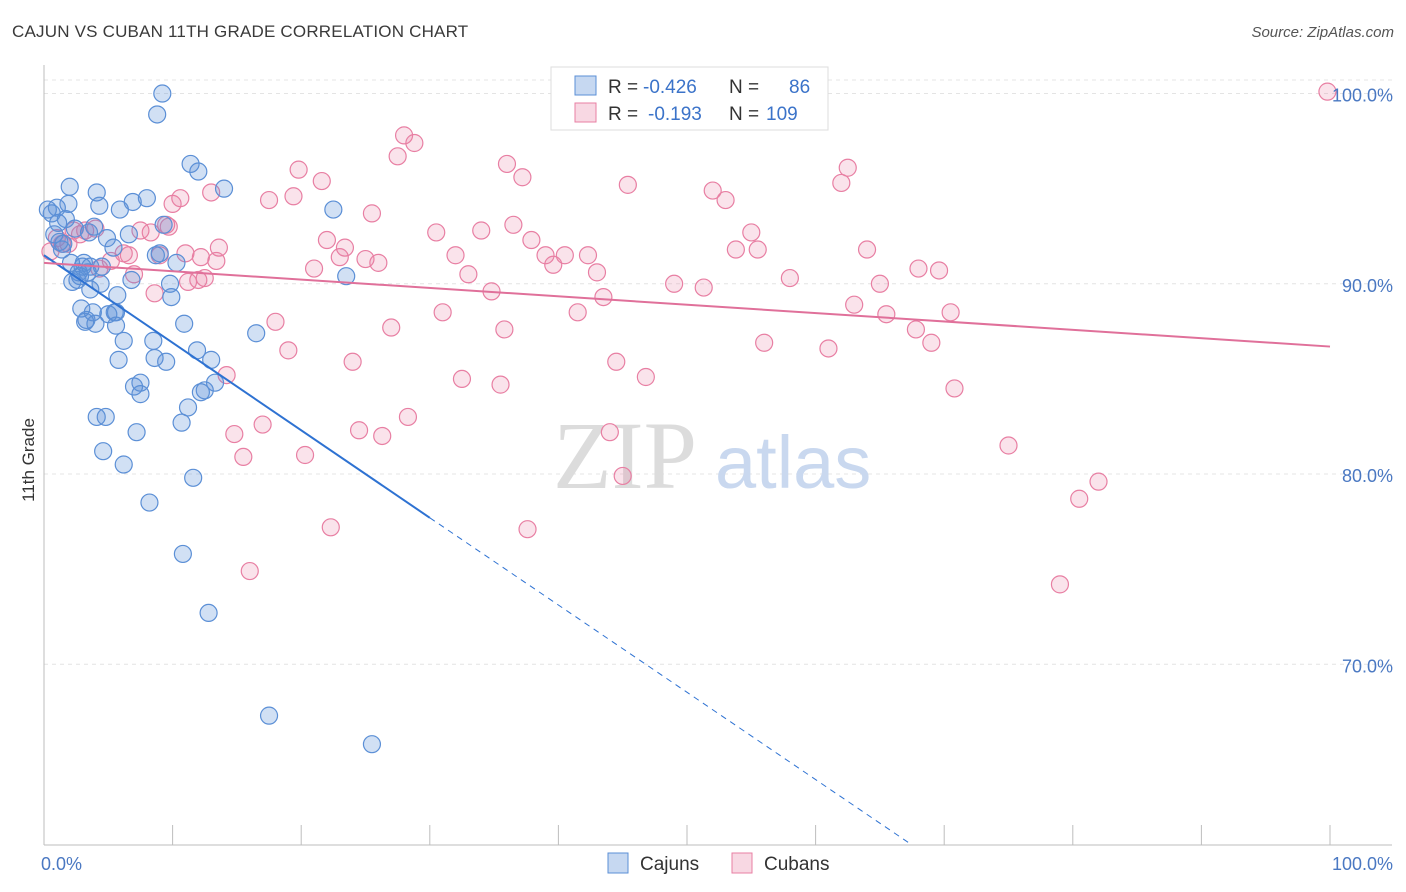 The image size is (1406, 892). I want to click on x-tick-label-0: 0.0%, so click(61, 864).